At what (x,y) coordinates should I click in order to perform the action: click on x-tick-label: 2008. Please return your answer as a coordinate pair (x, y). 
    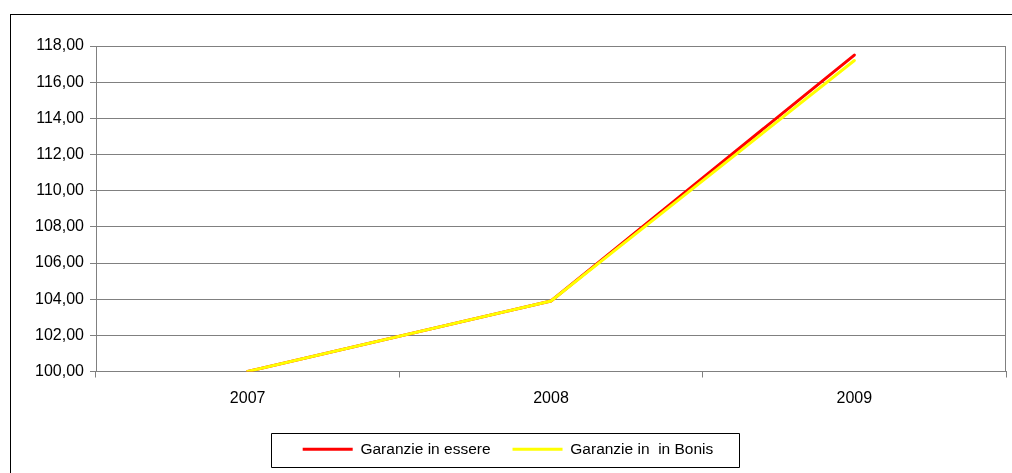
    Looking at the image, I should click on (551, 397).